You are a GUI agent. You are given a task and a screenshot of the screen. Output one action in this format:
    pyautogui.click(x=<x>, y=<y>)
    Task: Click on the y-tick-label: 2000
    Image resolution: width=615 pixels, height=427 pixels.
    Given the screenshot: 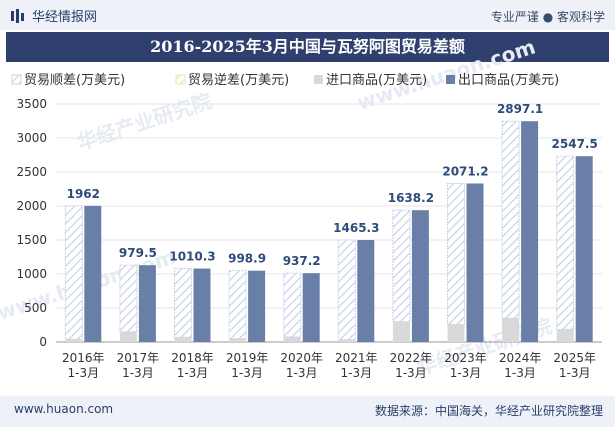 What is the action you would take?
    pyautogui.click(x=31, y=206)
    